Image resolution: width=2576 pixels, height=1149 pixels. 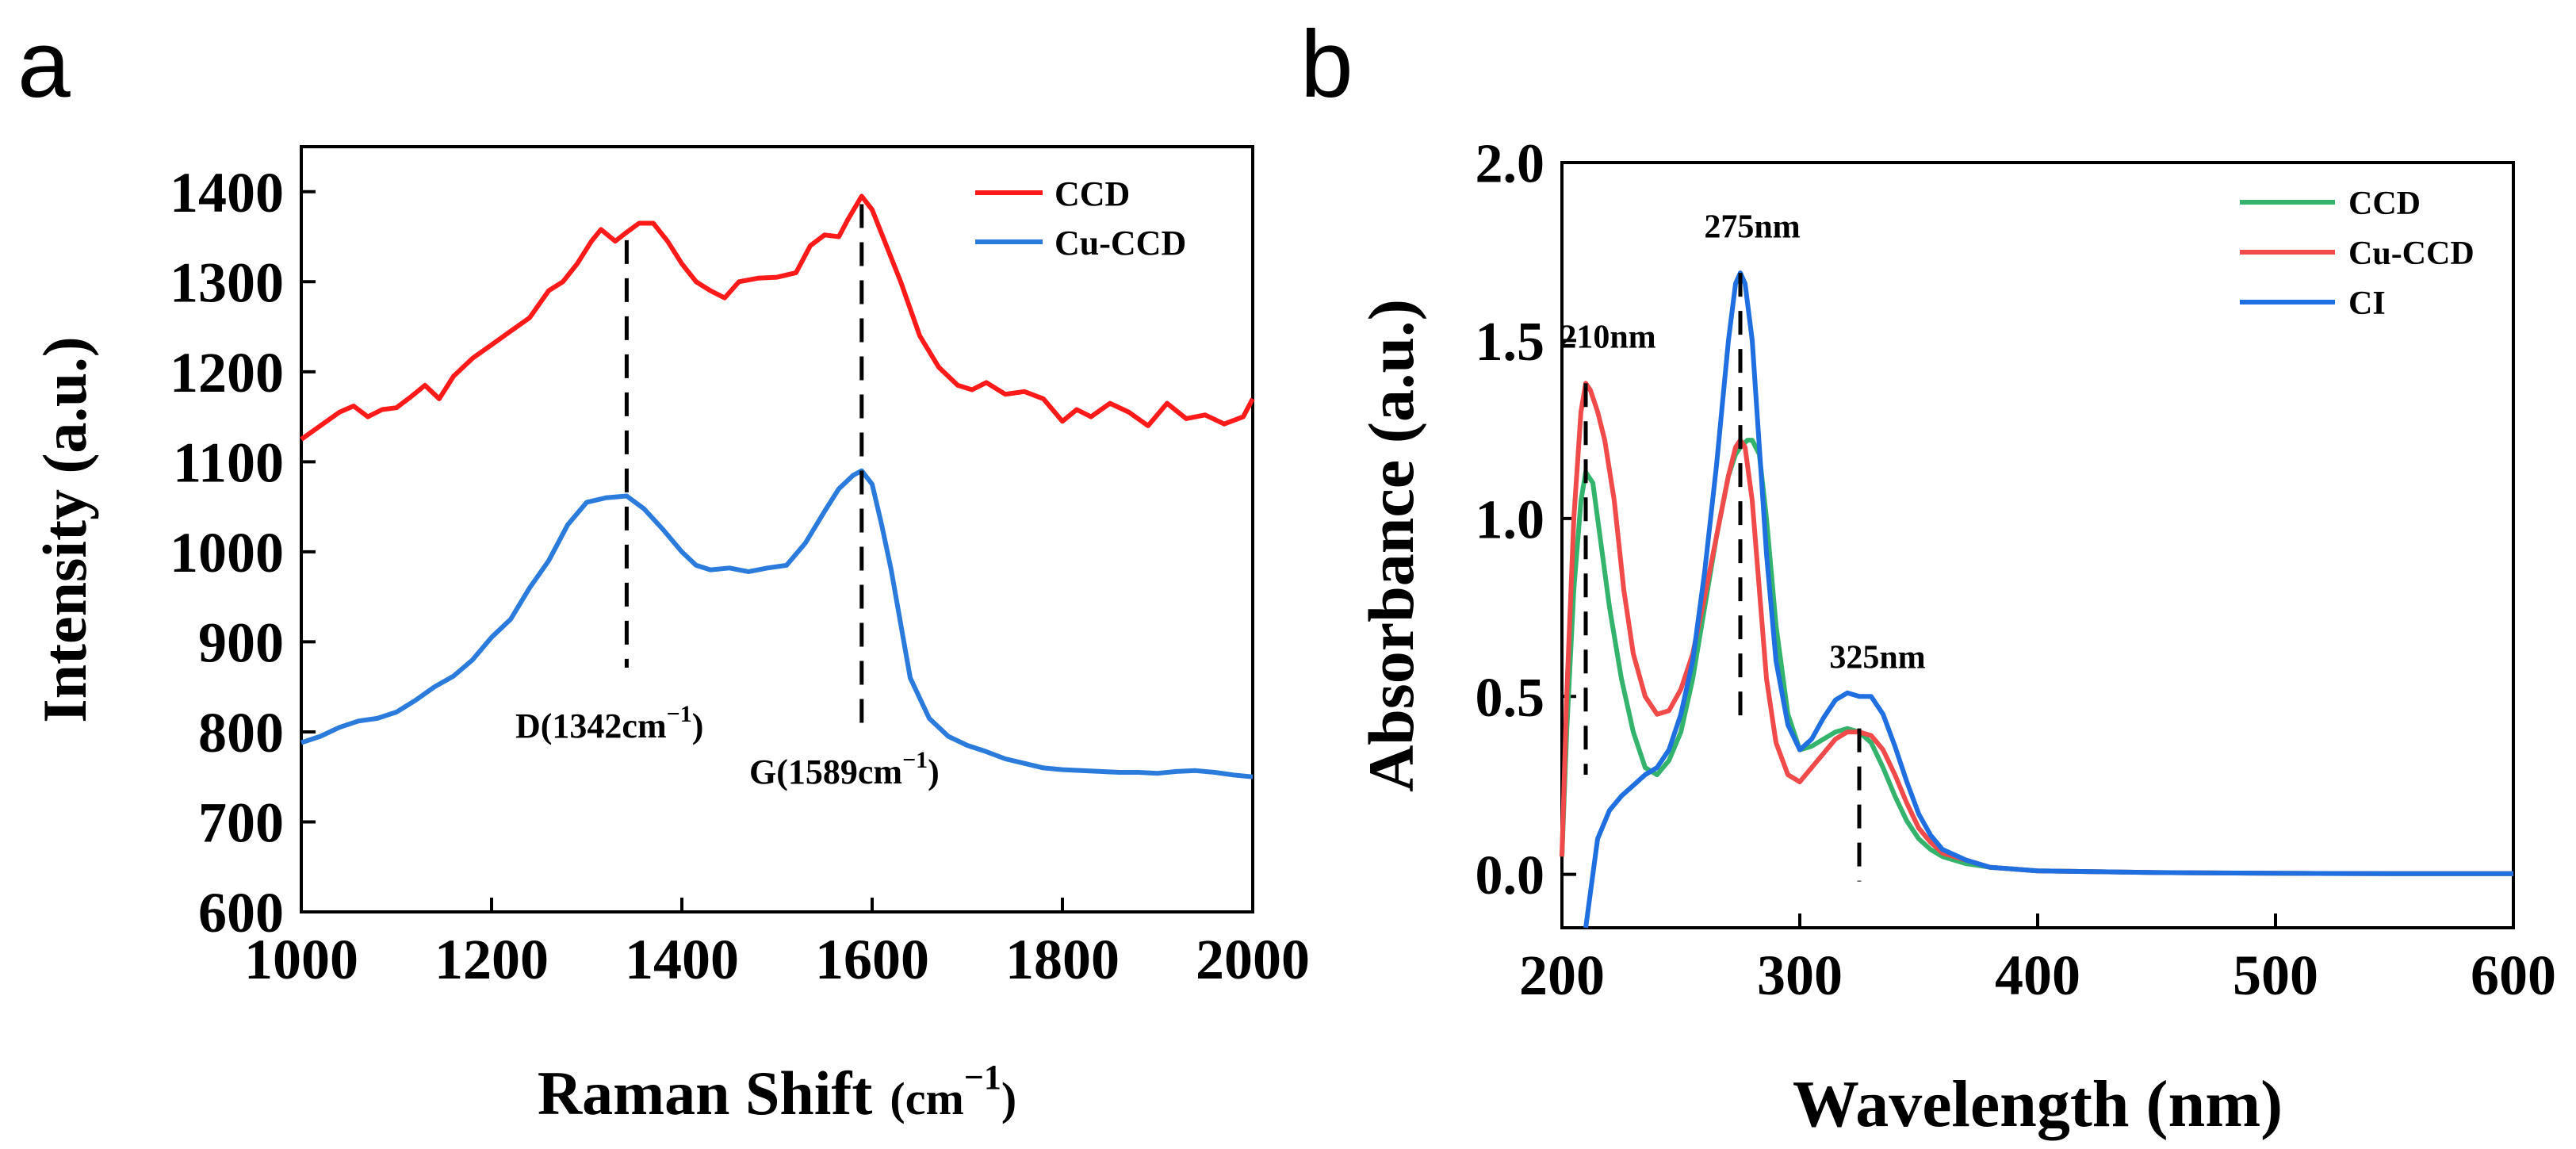 What do you see at coordinates (2411, 254) in the screenshot?
I see `legend-label-cuccd-b: Cu-CCD` at bounding box center [2411, 254].